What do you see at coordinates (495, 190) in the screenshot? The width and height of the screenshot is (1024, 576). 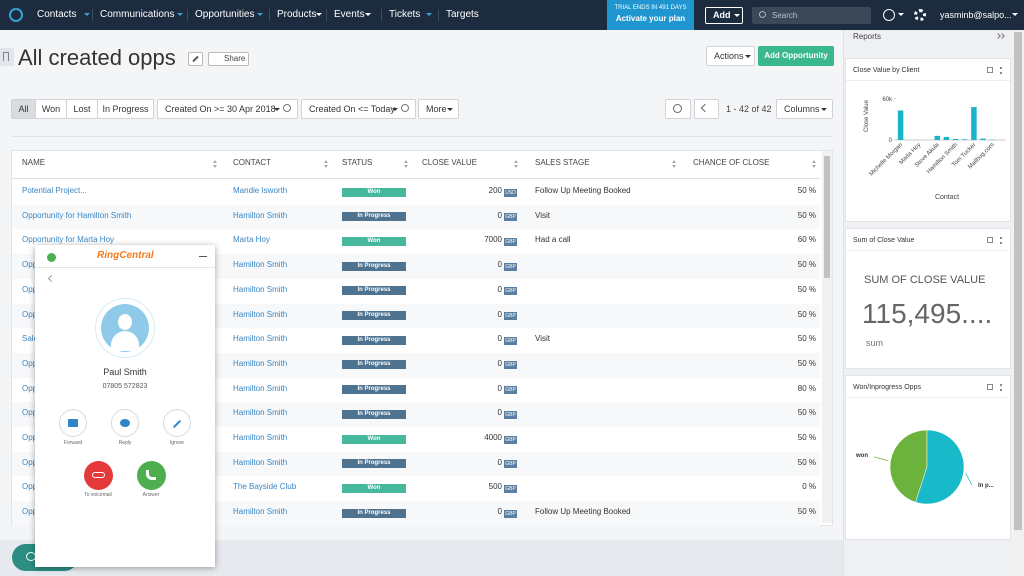 I see `close-value: 200` at bounding box center [495, 190].